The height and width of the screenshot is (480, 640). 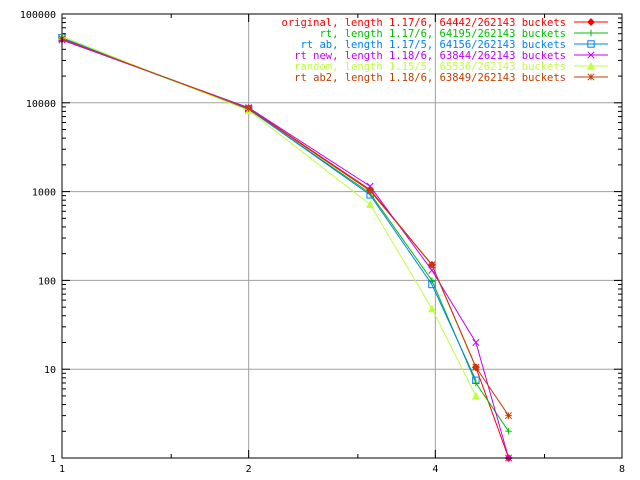 I want to click on y-tick-label: 1000, so click(x=44, y=193).